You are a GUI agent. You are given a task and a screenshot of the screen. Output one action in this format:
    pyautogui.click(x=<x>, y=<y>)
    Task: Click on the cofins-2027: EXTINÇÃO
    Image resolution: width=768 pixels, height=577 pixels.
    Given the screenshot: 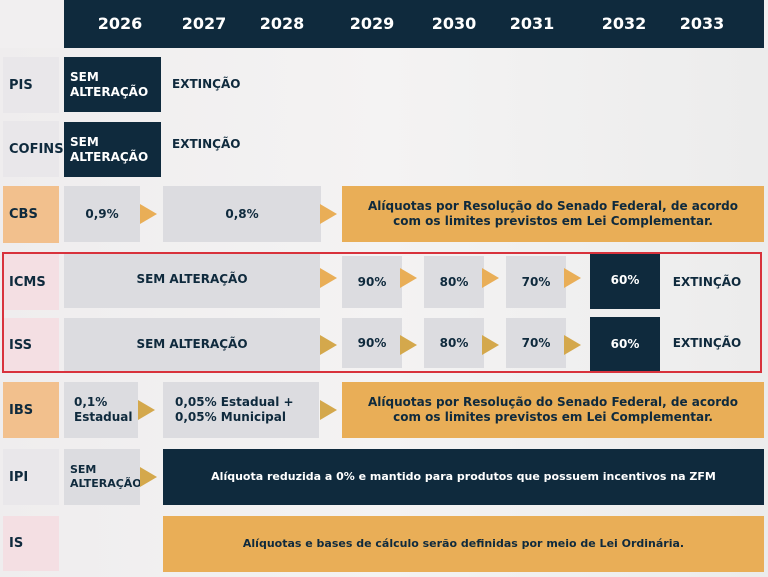 What is the action you would take?
    pyautogui.click(x=206, y=144)
    